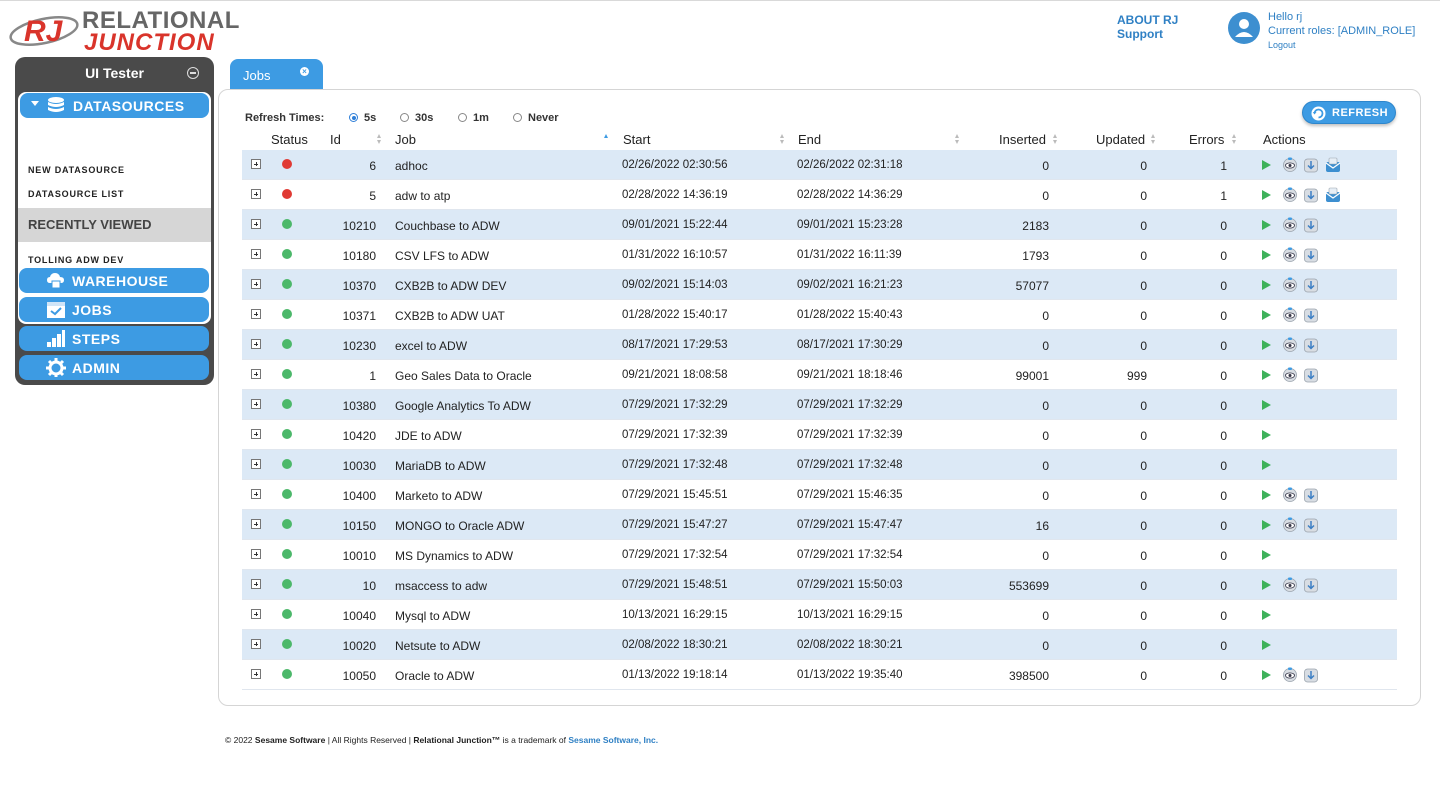 The height and width of the screenshot is (790, 1440). What do you see at coordinates (460, 526) in the screenshot?
I see `cell-job: MONGO to Oracle ADW` at bounding box center [460, 526].